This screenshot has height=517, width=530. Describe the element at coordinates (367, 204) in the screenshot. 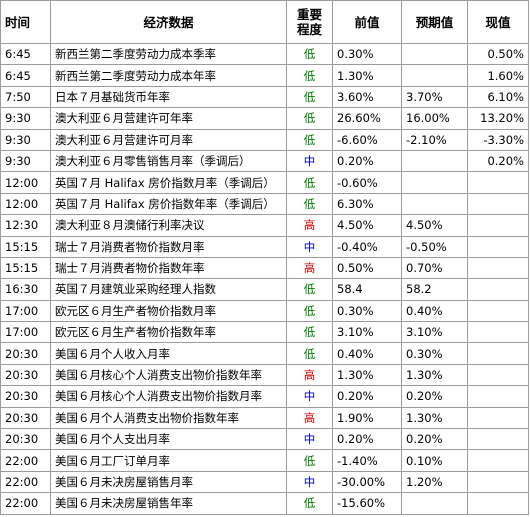

I see `row-previous: 6.30%` at that location.